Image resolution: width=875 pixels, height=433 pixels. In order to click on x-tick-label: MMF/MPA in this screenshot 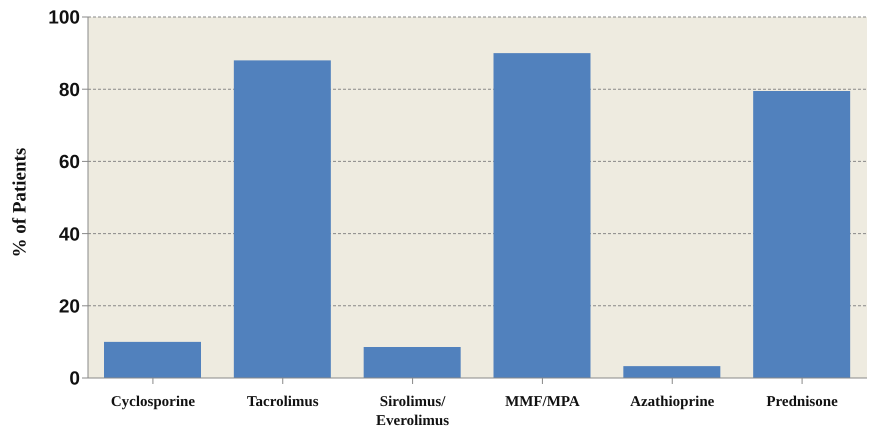, I will do `click(542, 402)`.